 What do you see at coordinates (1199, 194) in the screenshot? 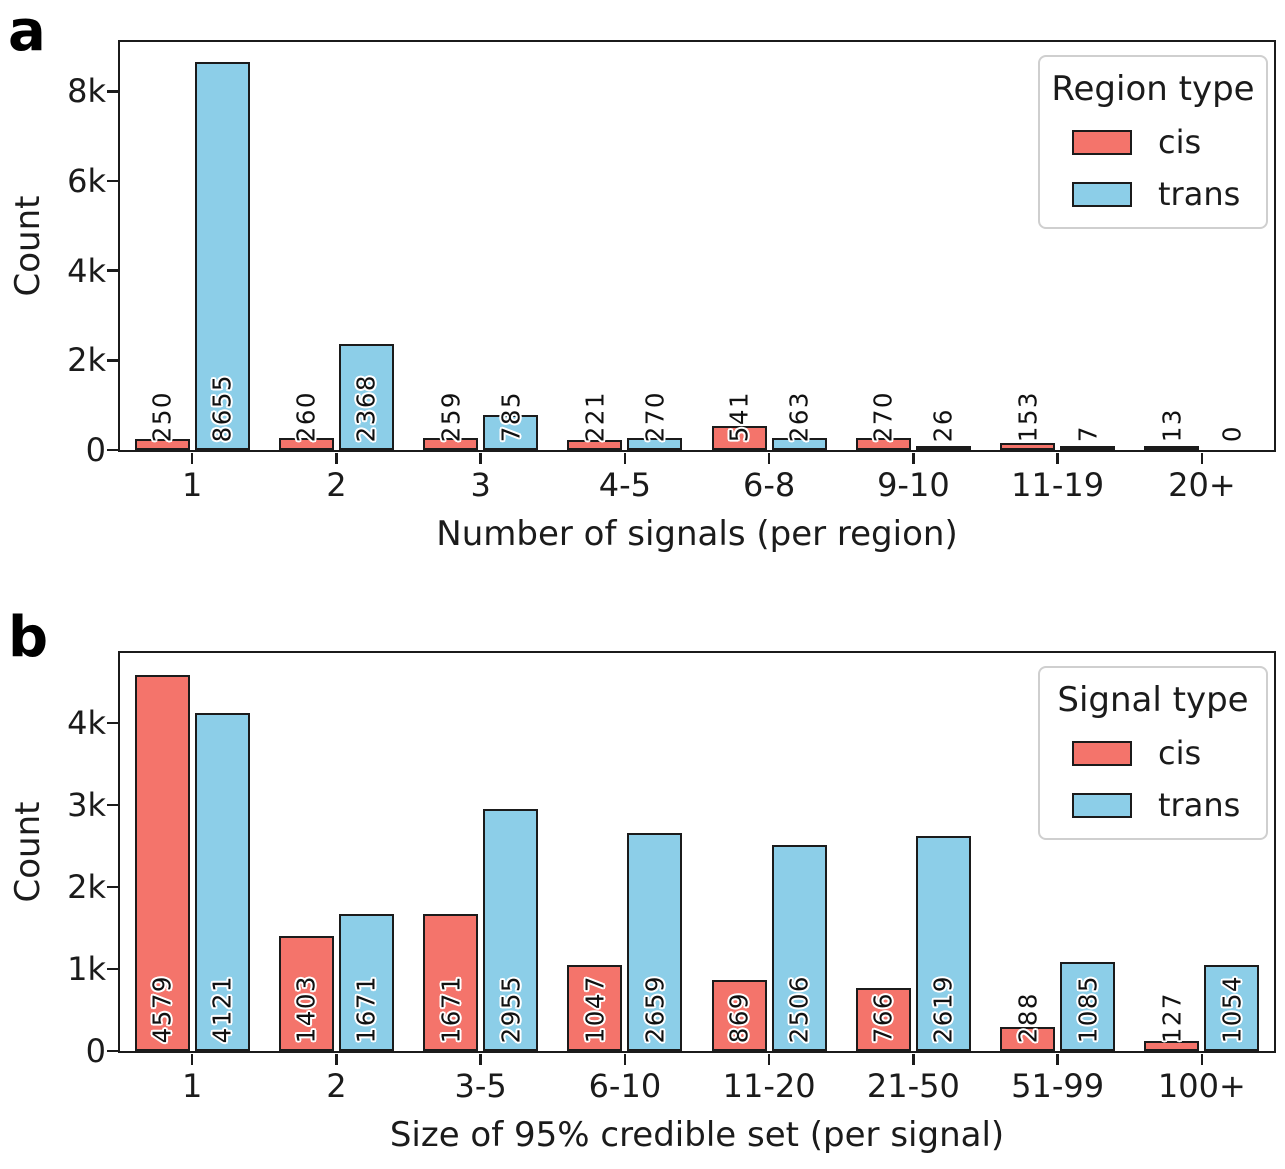
I see `legend-label-trans: trans` at bounding box center [1199, 194].